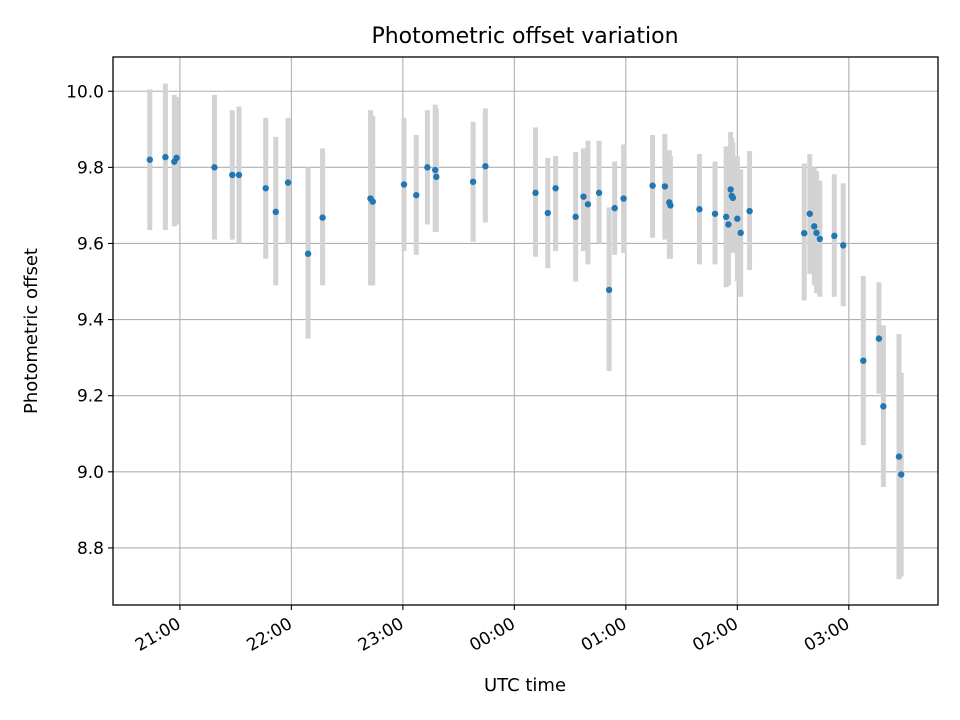 The width and height of the screenshot is (960, 720). I want to click on chart-title: Photometric offset variation, so click(524, 36).